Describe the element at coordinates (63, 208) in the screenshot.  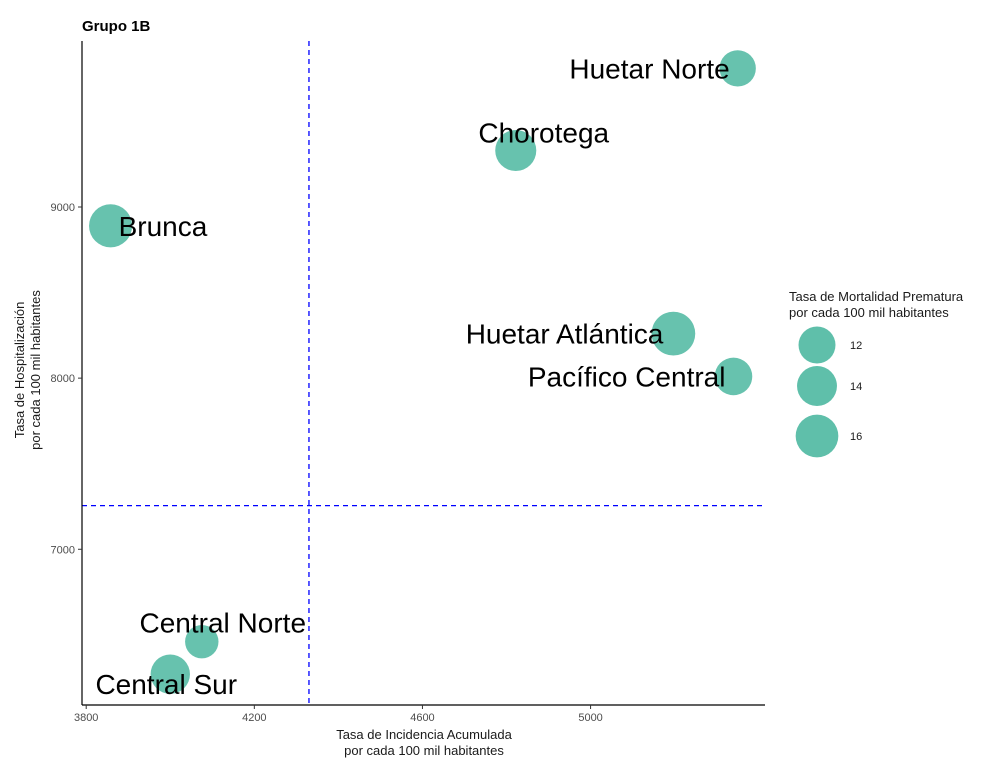
I see `y-tick-label: 9000` at that location.